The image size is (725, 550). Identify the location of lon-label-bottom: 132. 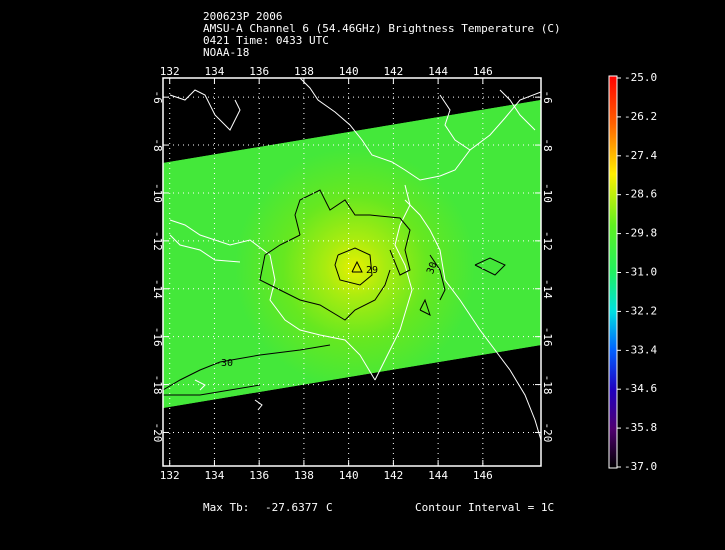
(170, 475).